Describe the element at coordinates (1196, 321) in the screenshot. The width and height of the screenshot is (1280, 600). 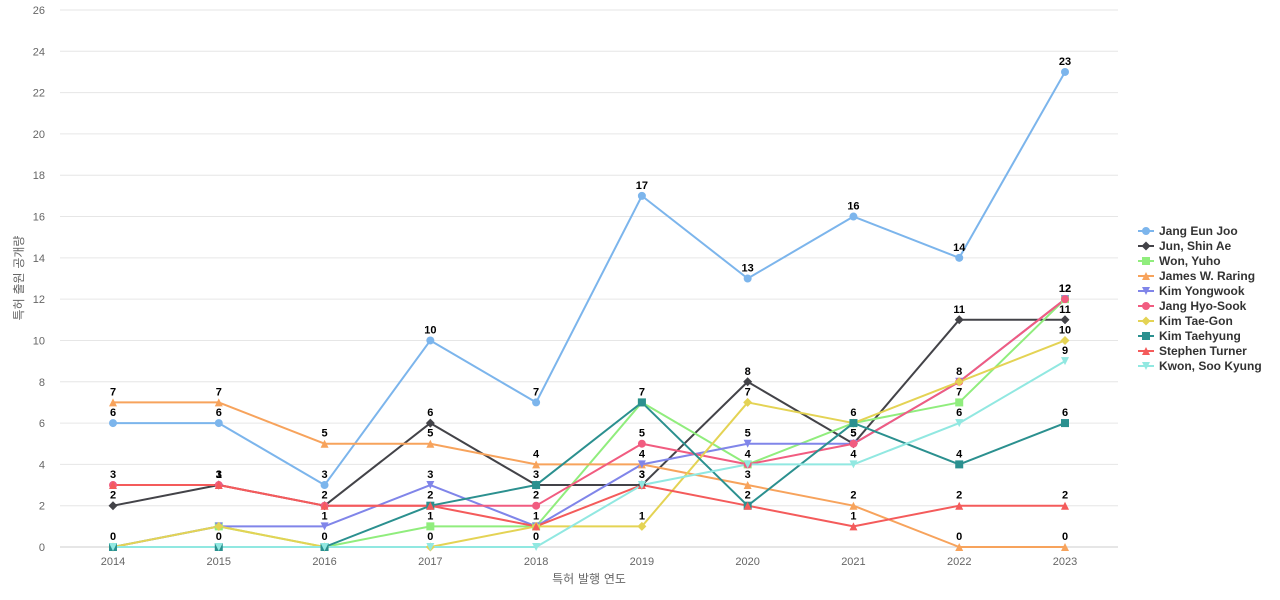
I see `legend-label: Kim Tae-Gon` at that location.